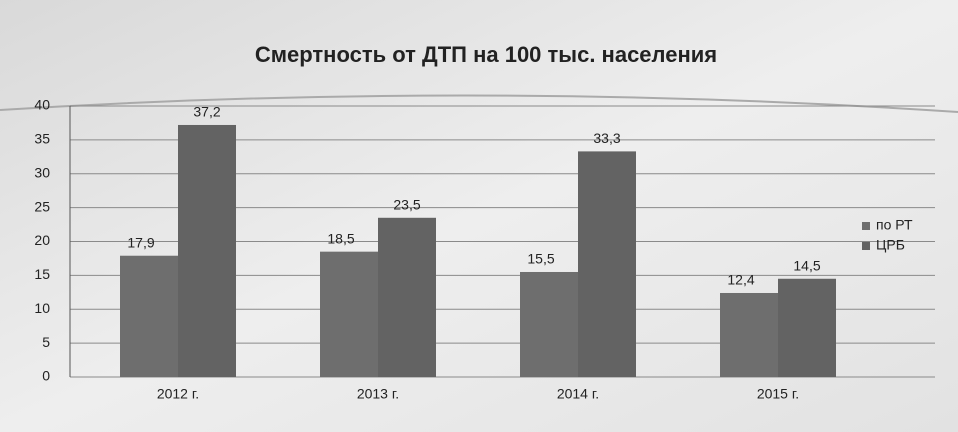 The width and height of the screenshot is (958, 432). I want to click on chart-title: Смертность от ДТП на 100 тыс. населения, so click(486, 54).